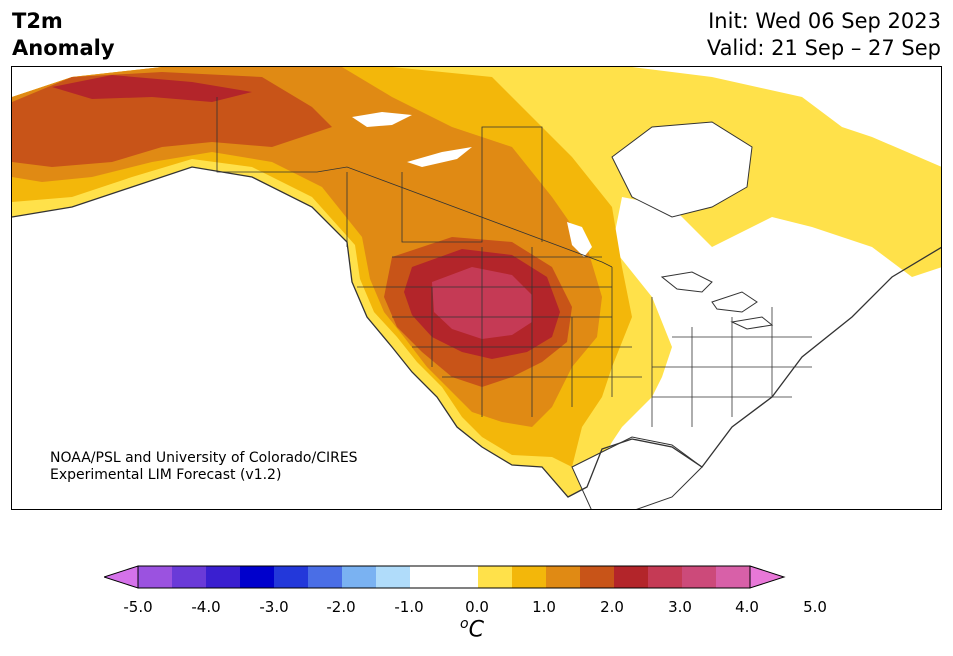  I want to click on unit-degree: o, so click(464, 624).